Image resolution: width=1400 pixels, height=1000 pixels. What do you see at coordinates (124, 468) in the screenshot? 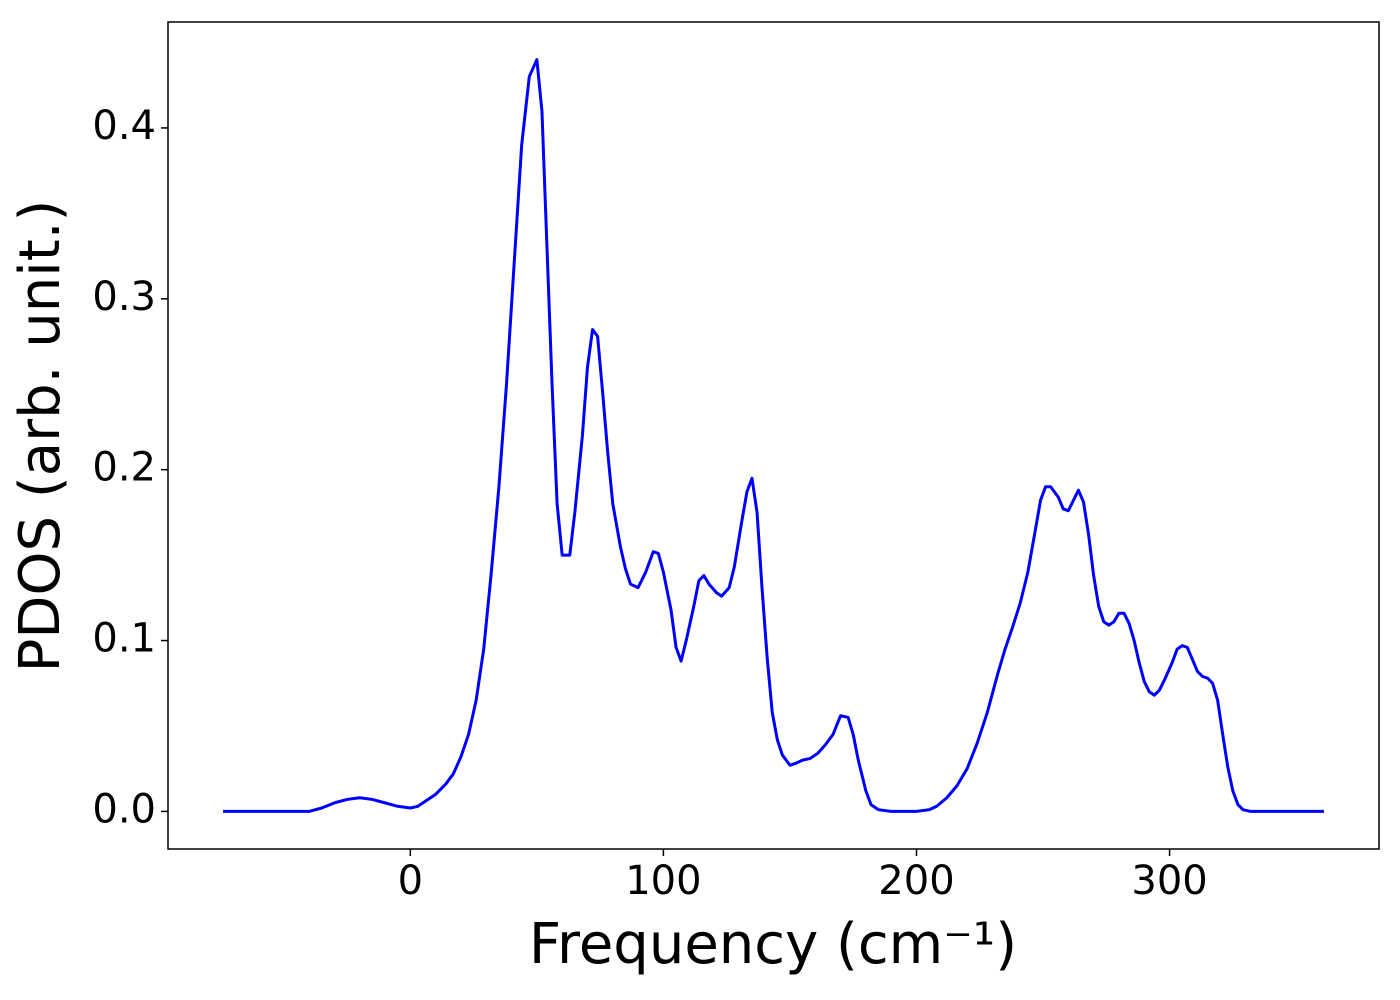
I see `y-tick-label: 0.2` at bounding box center [124, 468].